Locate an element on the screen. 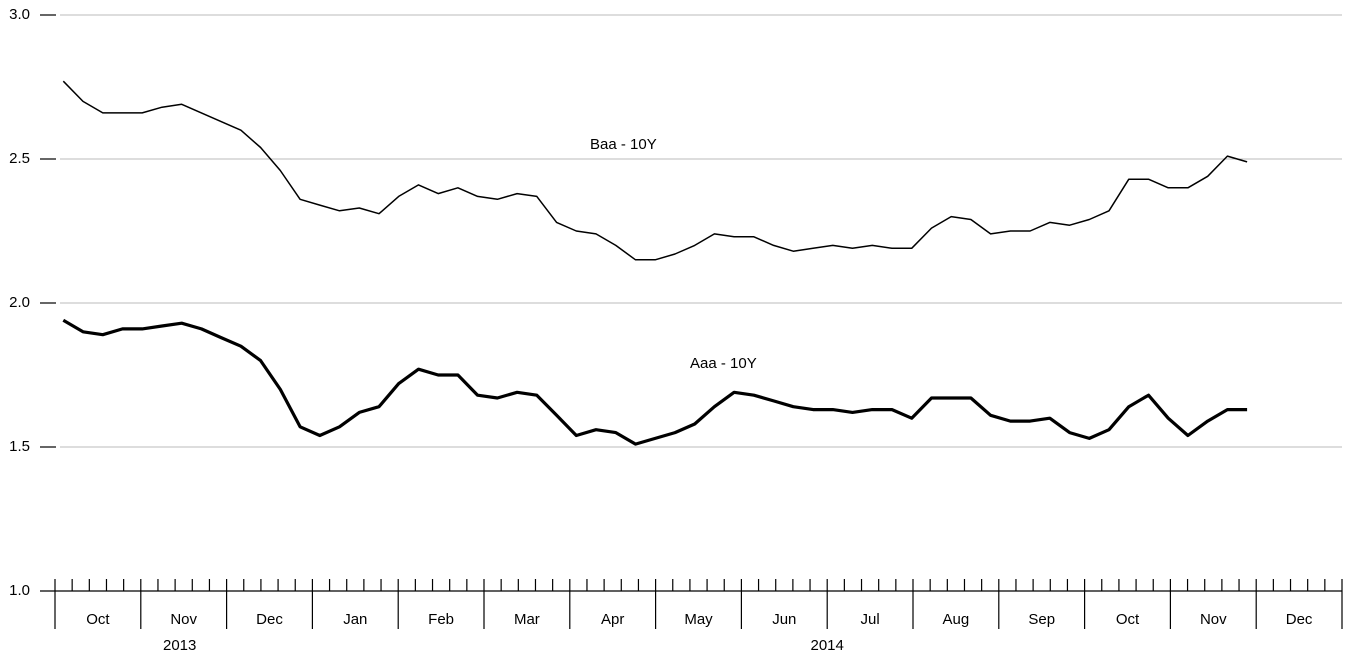  y-tick-label: 1.0 is located at coordinates (19, 590).